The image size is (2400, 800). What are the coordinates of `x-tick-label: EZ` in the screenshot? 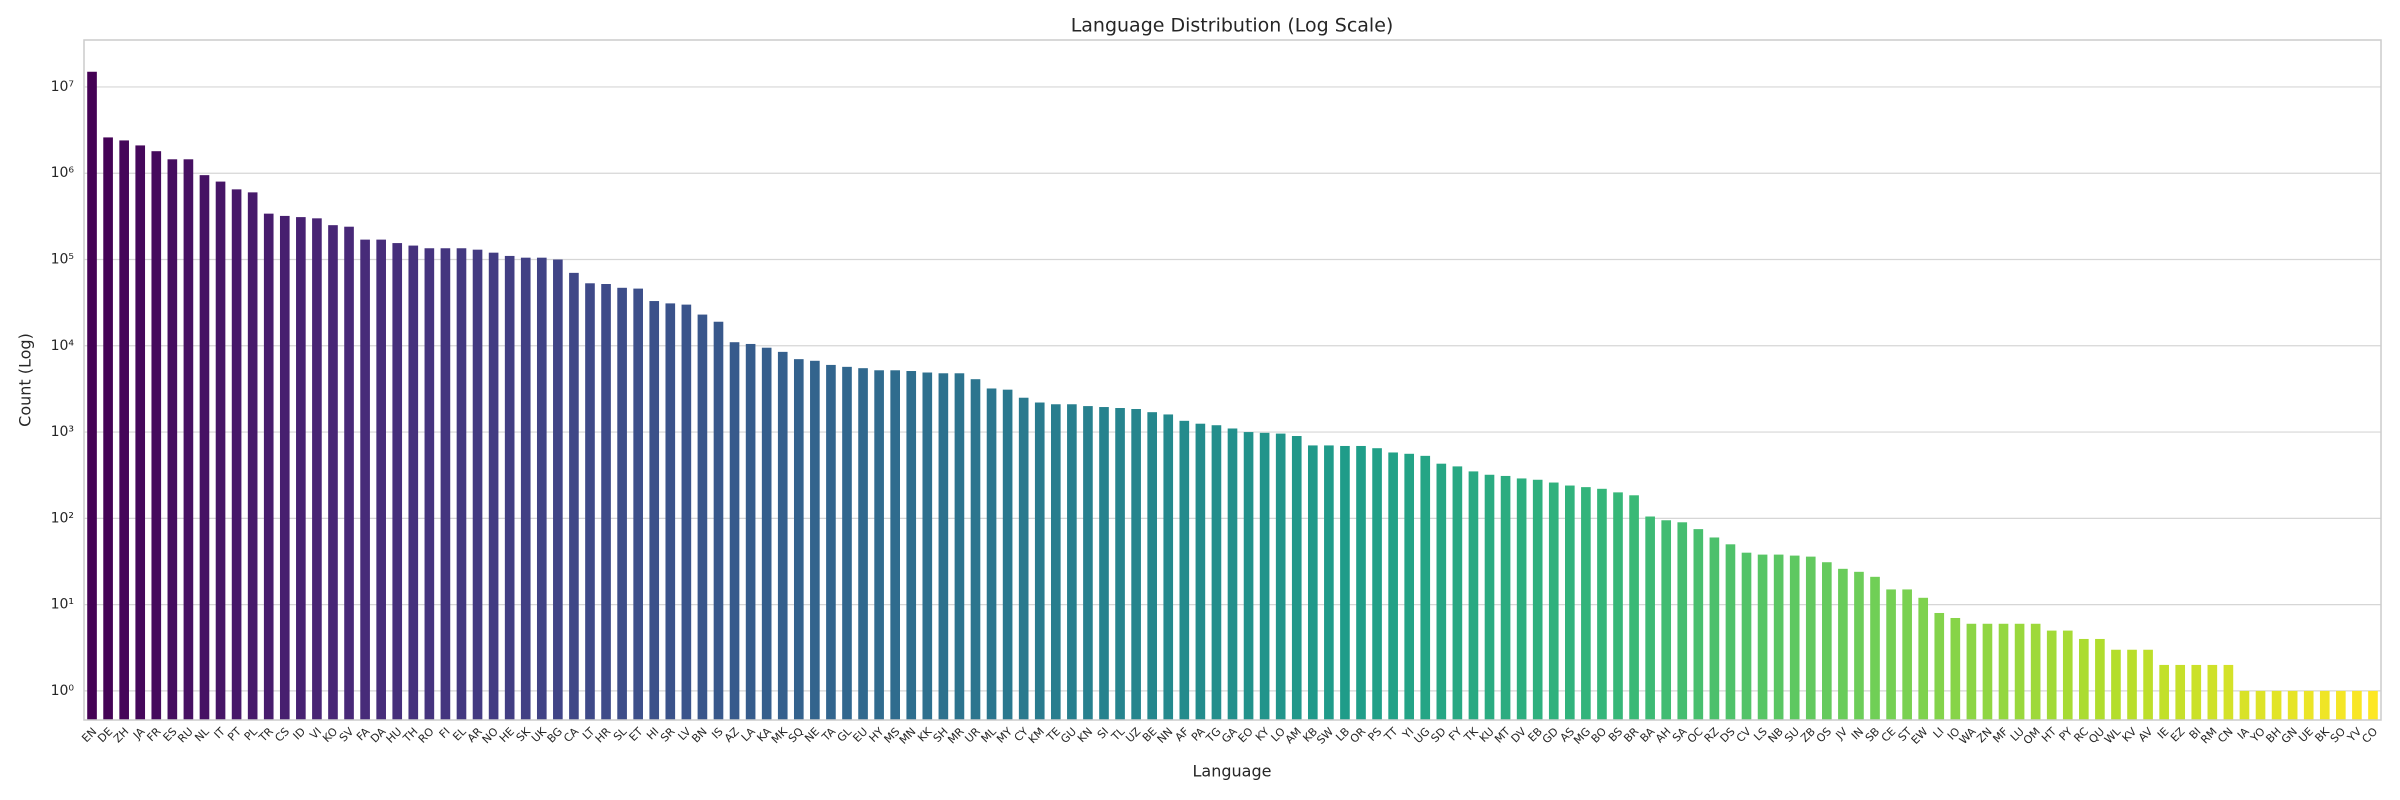 It's located at (2178, 735).